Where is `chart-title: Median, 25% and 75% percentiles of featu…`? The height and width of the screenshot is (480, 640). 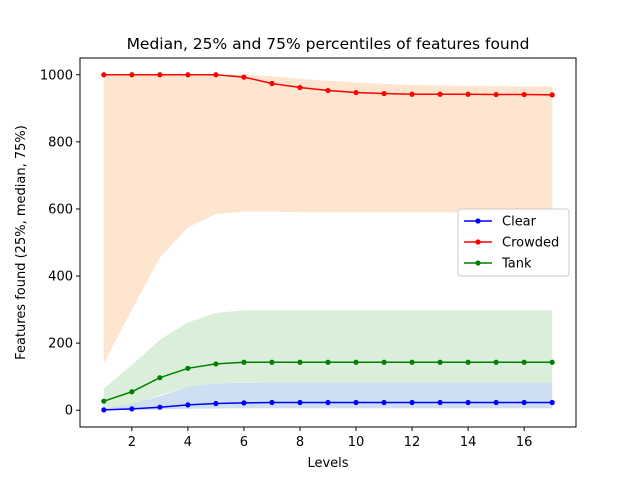
chart-title: Median, 25% and 75% percentiles of featu… is located at coordinates (328, 44).